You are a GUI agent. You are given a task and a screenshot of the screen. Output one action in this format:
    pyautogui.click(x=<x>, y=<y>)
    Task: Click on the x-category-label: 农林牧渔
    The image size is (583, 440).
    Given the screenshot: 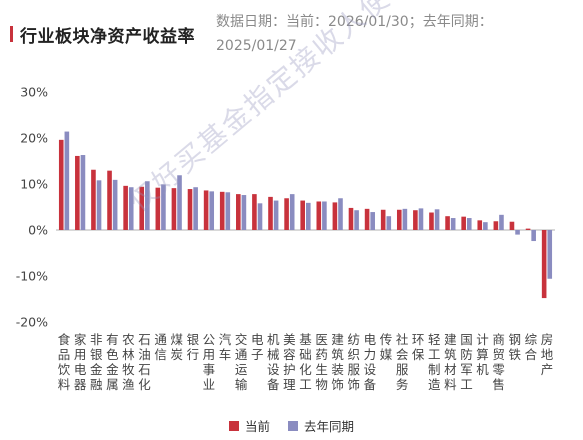 What is the action you would take?
    pyautogui.click(x=128, y=362)
    